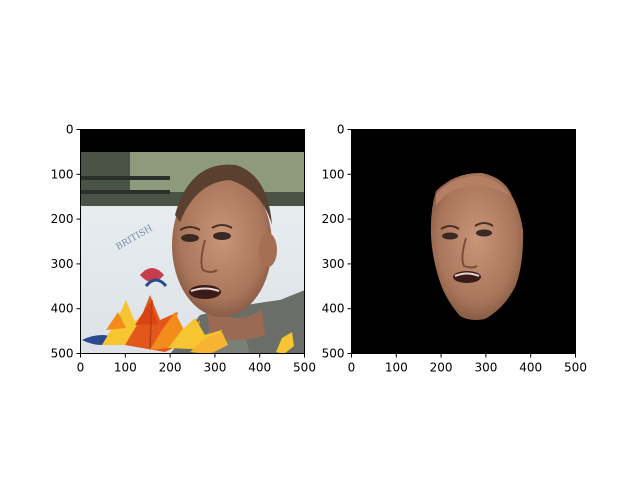 The width and height of the screenshot is (640, 480). I want to click on y-tick-label-right: 300, so click(333, 264).